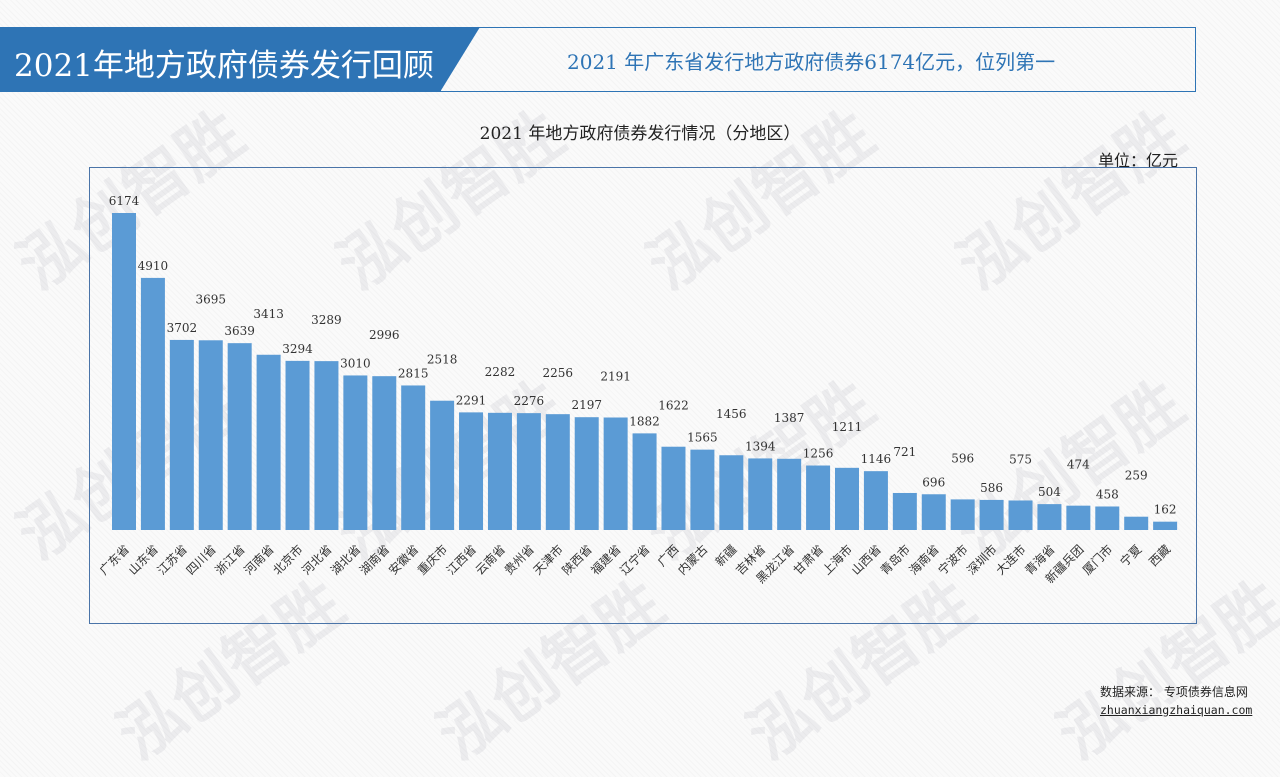 Image resolution: width=1280 pixels, height=777 pixels. Describe the element at coordinates (692, 560) in the screenshot. I see `category-label: 内蒙古` at that location.